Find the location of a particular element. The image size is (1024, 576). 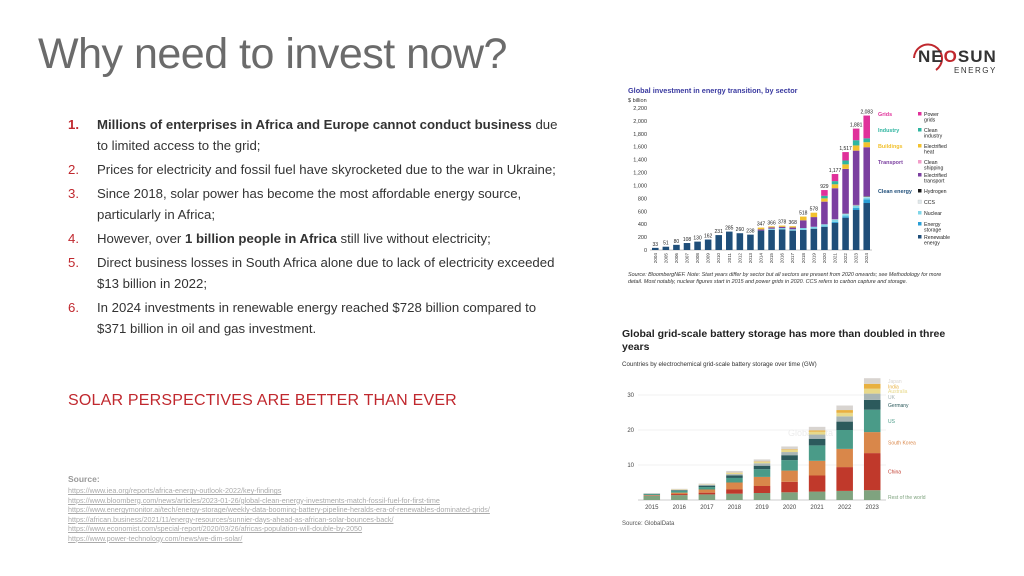

legend-item-label-cont: industry is located at coordinates (933, 137).